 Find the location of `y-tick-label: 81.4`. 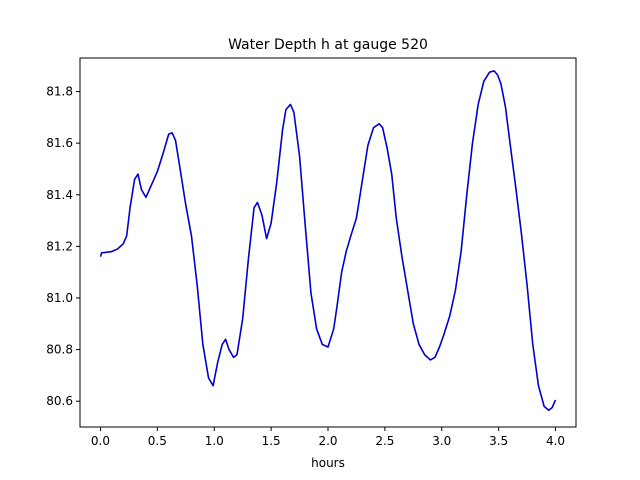

y-tick-label: 81.4 is located at coordinates (59, 195).